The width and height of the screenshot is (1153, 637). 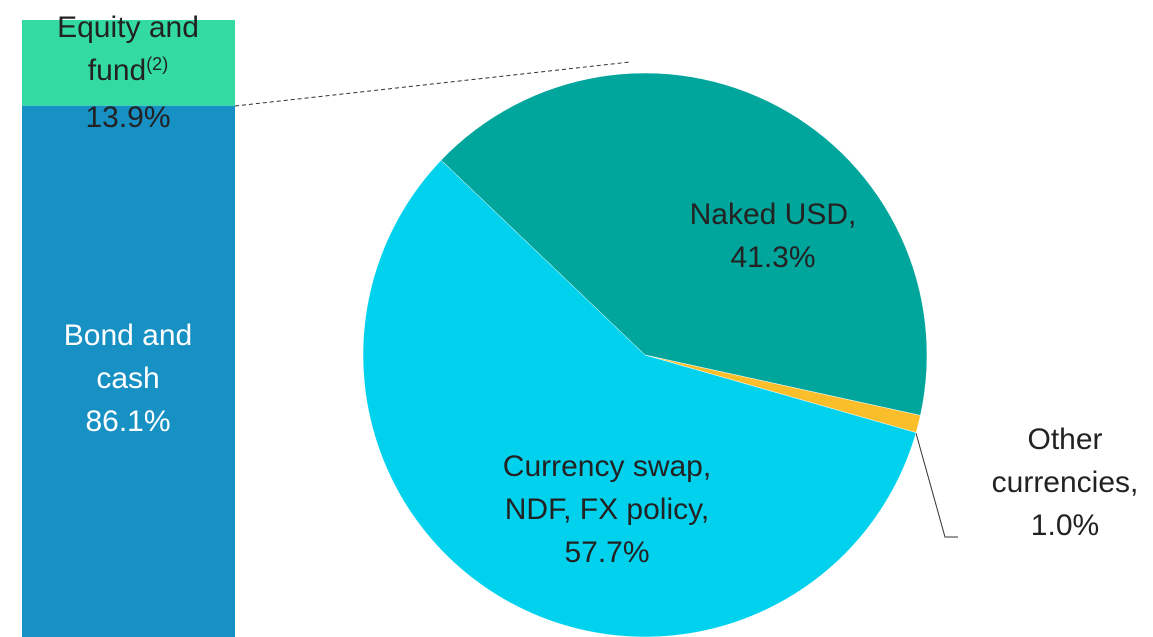 I want to click on label-value: 57.7%, so click(x=607, y=552).